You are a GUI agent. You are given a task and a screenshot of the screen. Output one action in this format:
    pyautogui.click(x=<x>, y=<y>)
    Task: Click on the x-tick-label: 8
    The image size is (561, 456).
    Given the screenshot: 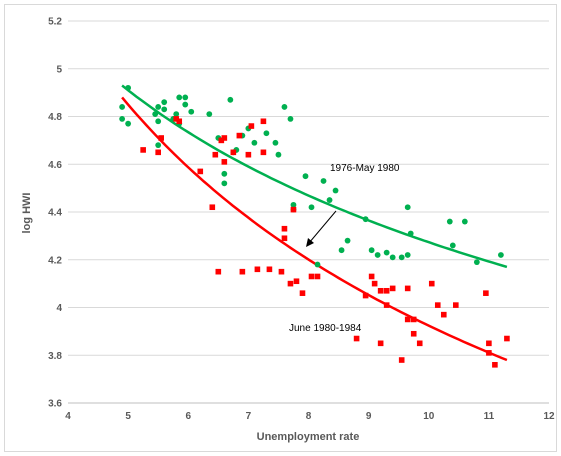 What is the action you would take?
    pyautogui.click(x=309, y=416)
    